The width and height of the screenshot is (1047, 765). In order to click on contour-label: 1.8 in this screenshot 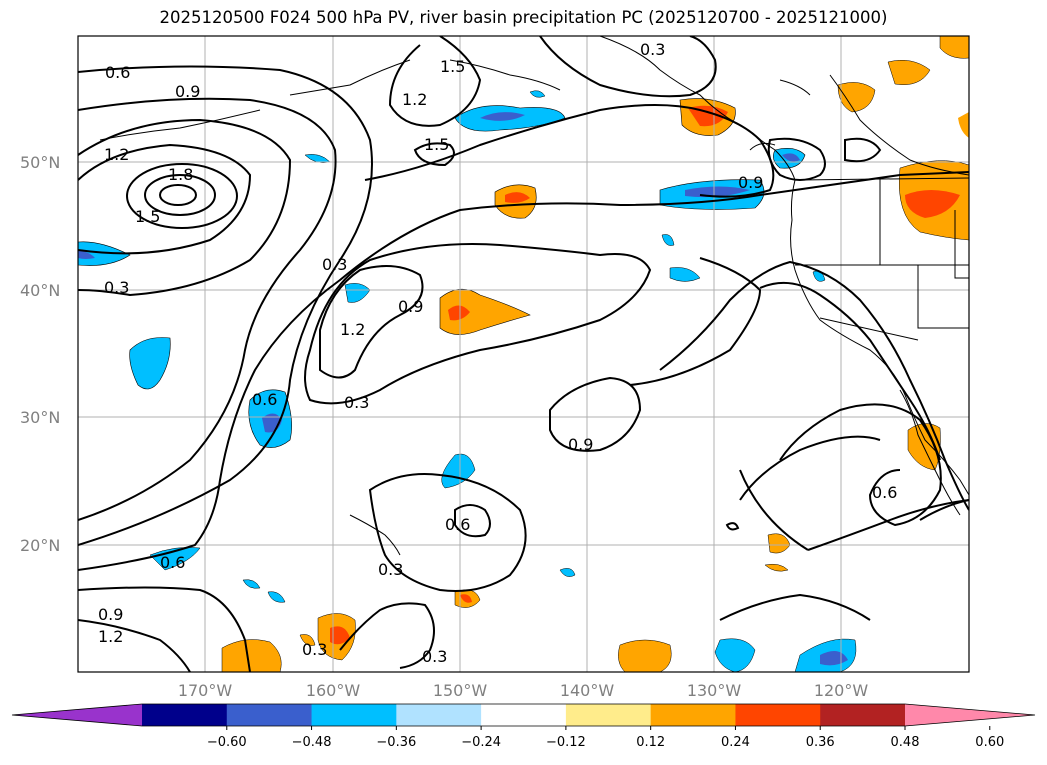, I will do `click(180, 174)`.